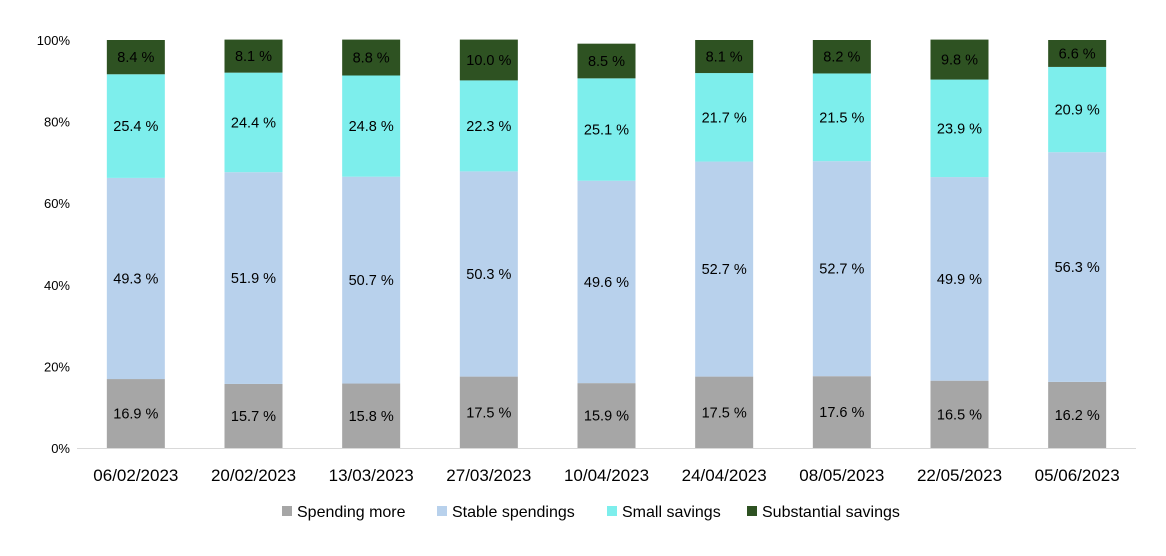 The image size is (1166, 556). What do you see at coordinates (57, 203) in the screenshot?
I see `y-tick-label: 60%` at bounding box center [57, 203].